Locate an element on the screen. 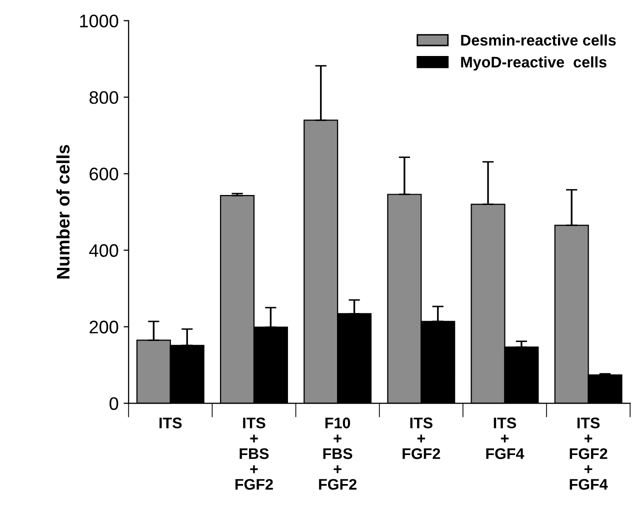 This screenshot has width=643, height=517. x-tick-label: ITS + FBS + FGF2 is located at coordinates (254, 454).